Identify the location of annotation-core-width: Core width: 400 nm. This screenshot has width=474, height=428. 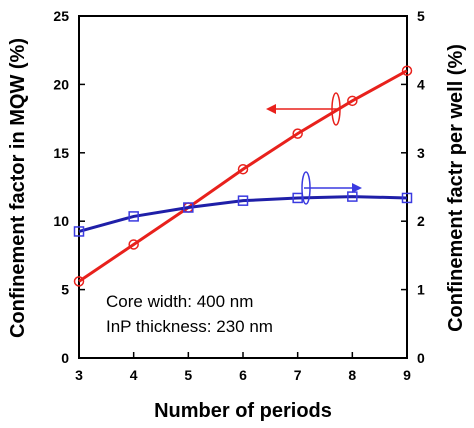
(179, 301).